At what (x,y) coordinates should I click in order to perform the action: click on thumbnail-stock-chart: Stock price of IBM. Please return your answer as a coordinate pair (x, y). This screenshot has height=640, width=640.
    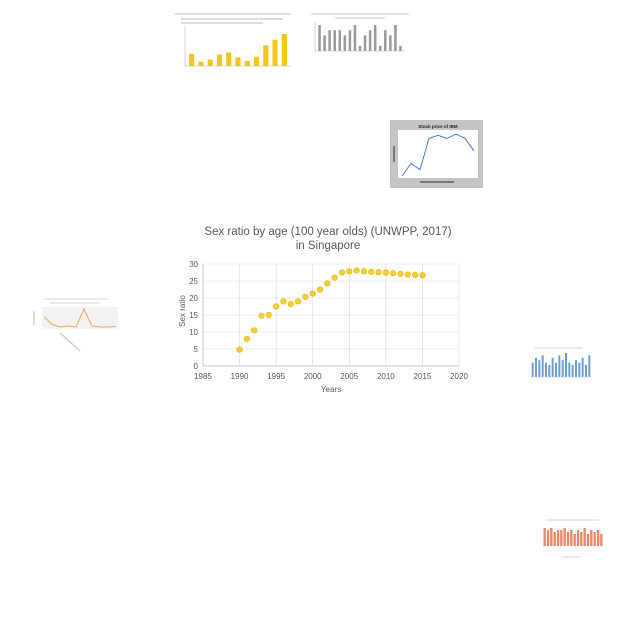
    Looking at the image, I should click on (436, 154).